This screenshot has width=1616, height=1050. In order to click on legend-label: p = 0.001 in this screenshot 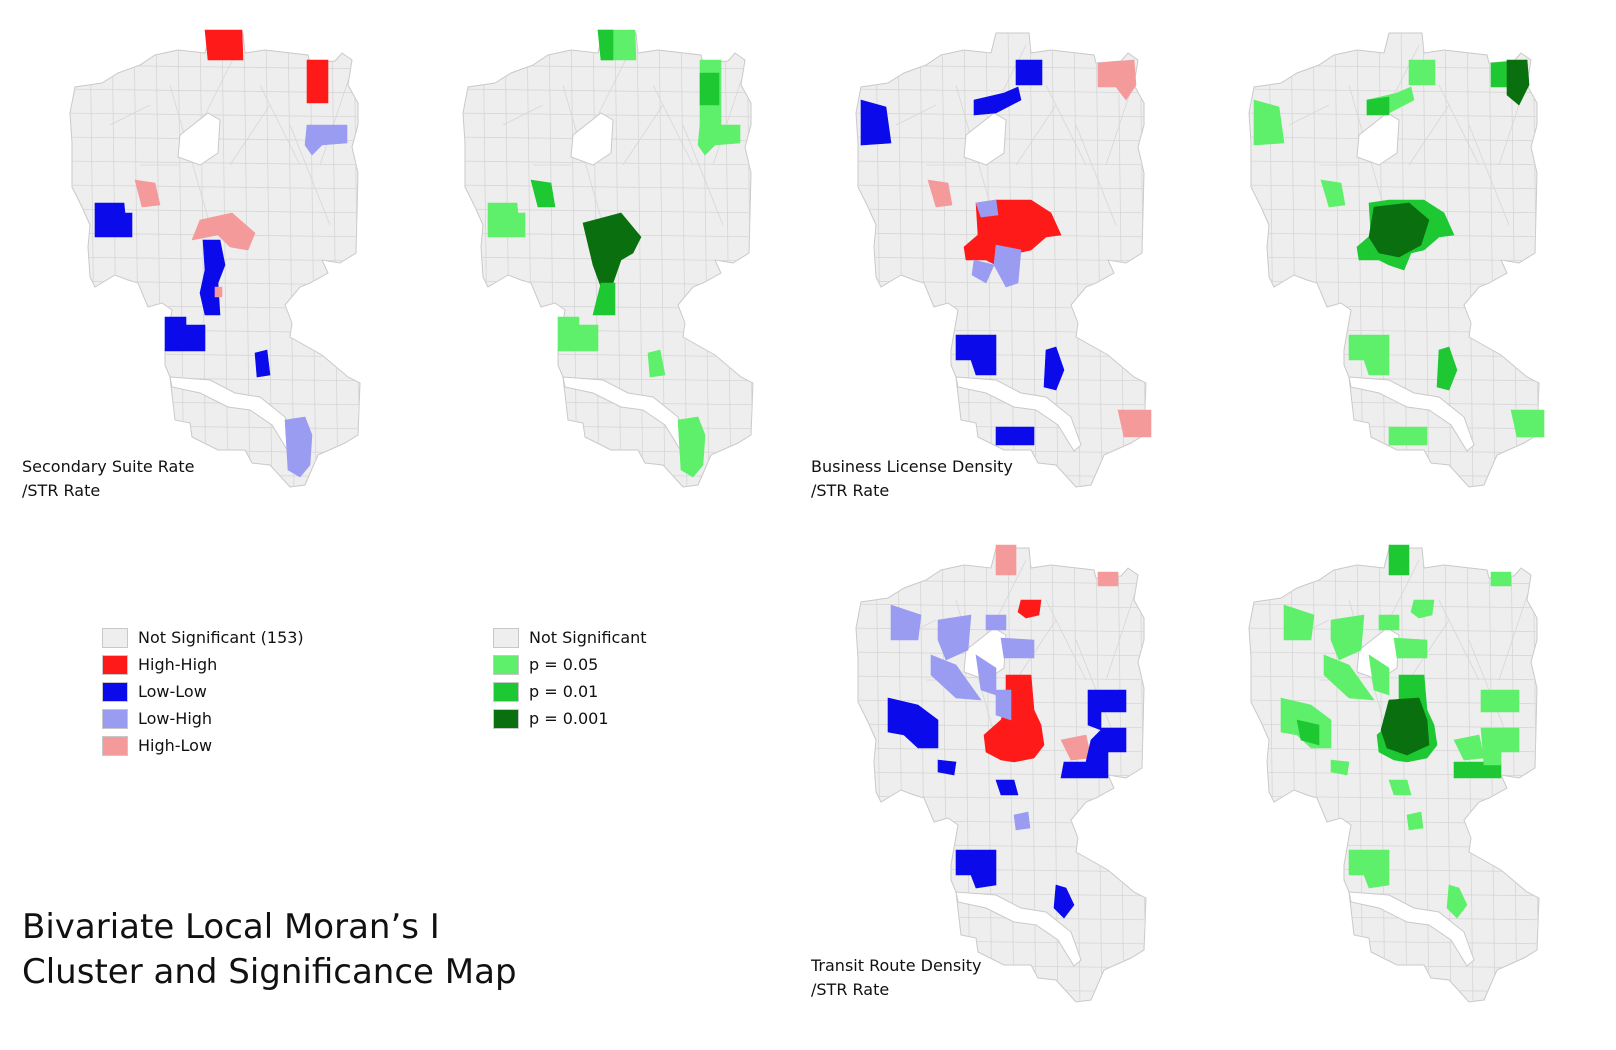, I will do `click(569, 718)`.